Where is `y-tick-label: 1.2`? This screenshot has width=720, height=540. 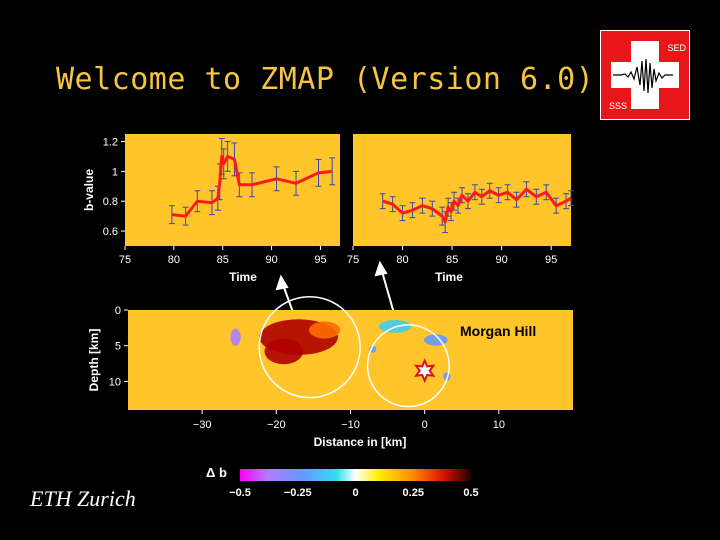
y-tick-label: 1.2 is located at coordinates (110, 142).